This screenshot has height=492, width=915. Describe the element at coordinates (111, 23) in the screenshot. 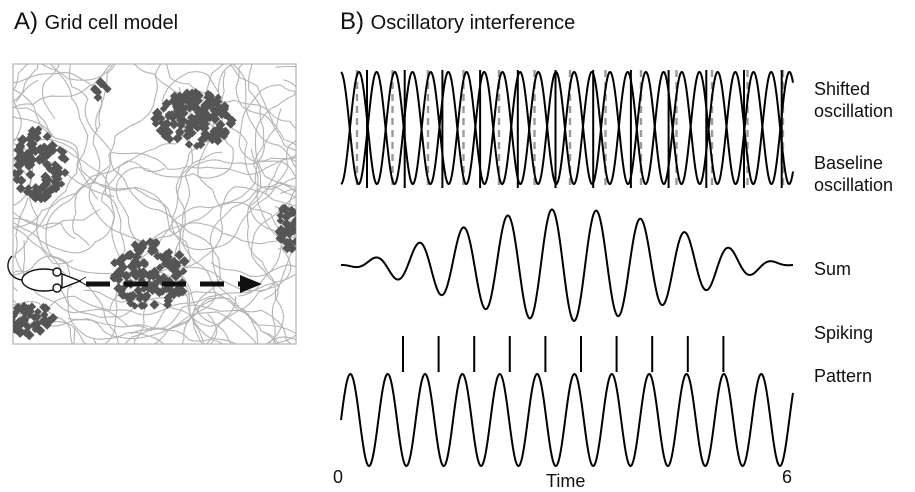

I see `panel-a-title-text: Grid cell model` at that location.